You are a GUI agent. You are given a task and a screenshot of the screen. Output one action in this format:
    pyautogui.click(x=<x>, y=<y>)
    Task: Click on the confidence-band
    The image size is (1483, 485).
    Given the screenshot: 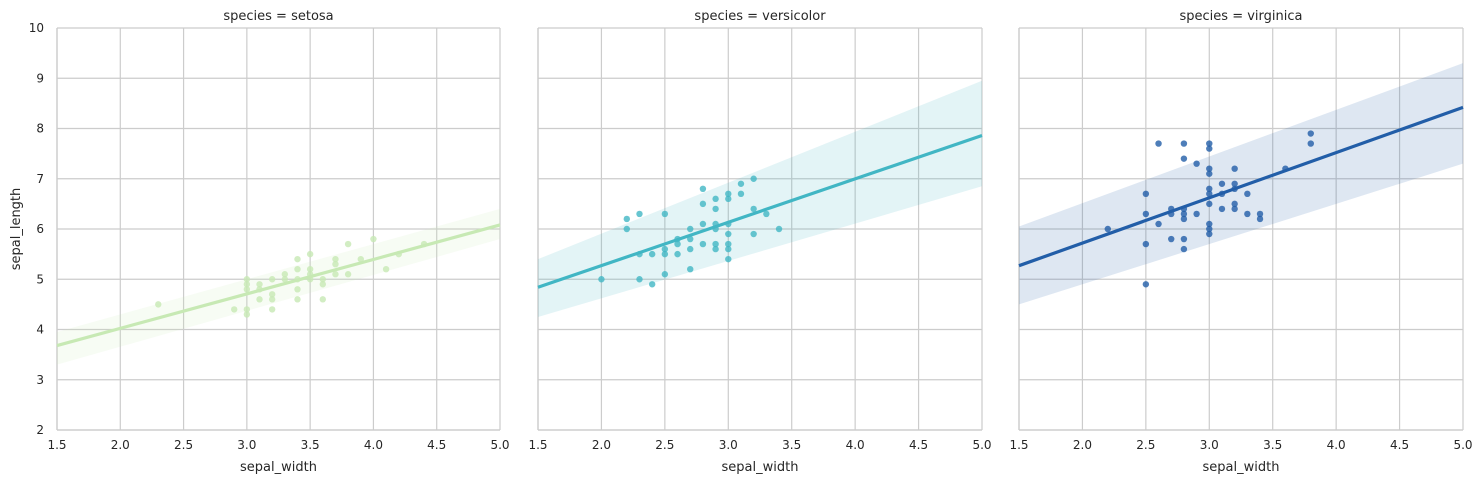 What is the action you would take?
    pyautogui.click(x=1241, y=184)
    